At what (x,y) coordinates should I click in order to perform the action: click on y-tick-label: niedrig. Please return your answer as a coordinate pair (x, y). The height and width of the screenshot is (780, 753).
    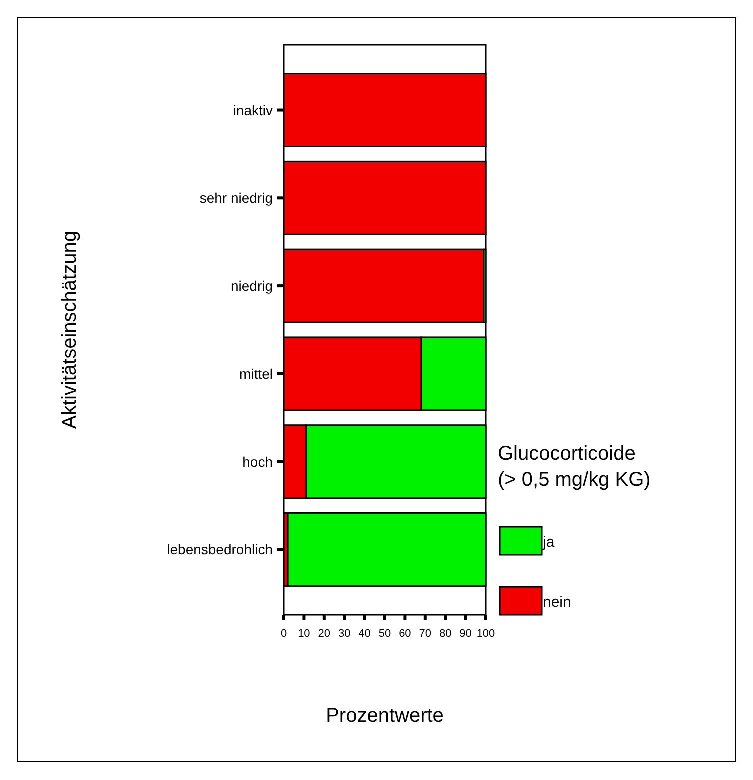
    Looking at the image, I should click on (251, 286).